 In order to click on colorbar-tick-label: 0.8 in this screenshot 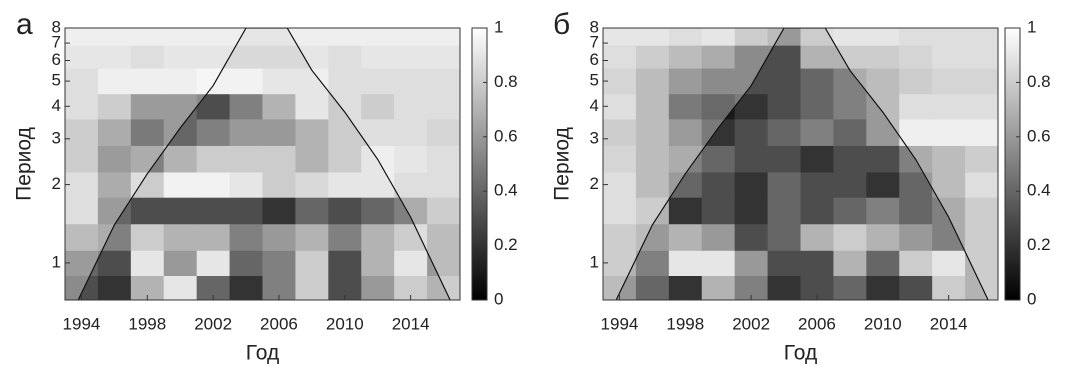, I will do `click(1039, 81)`.